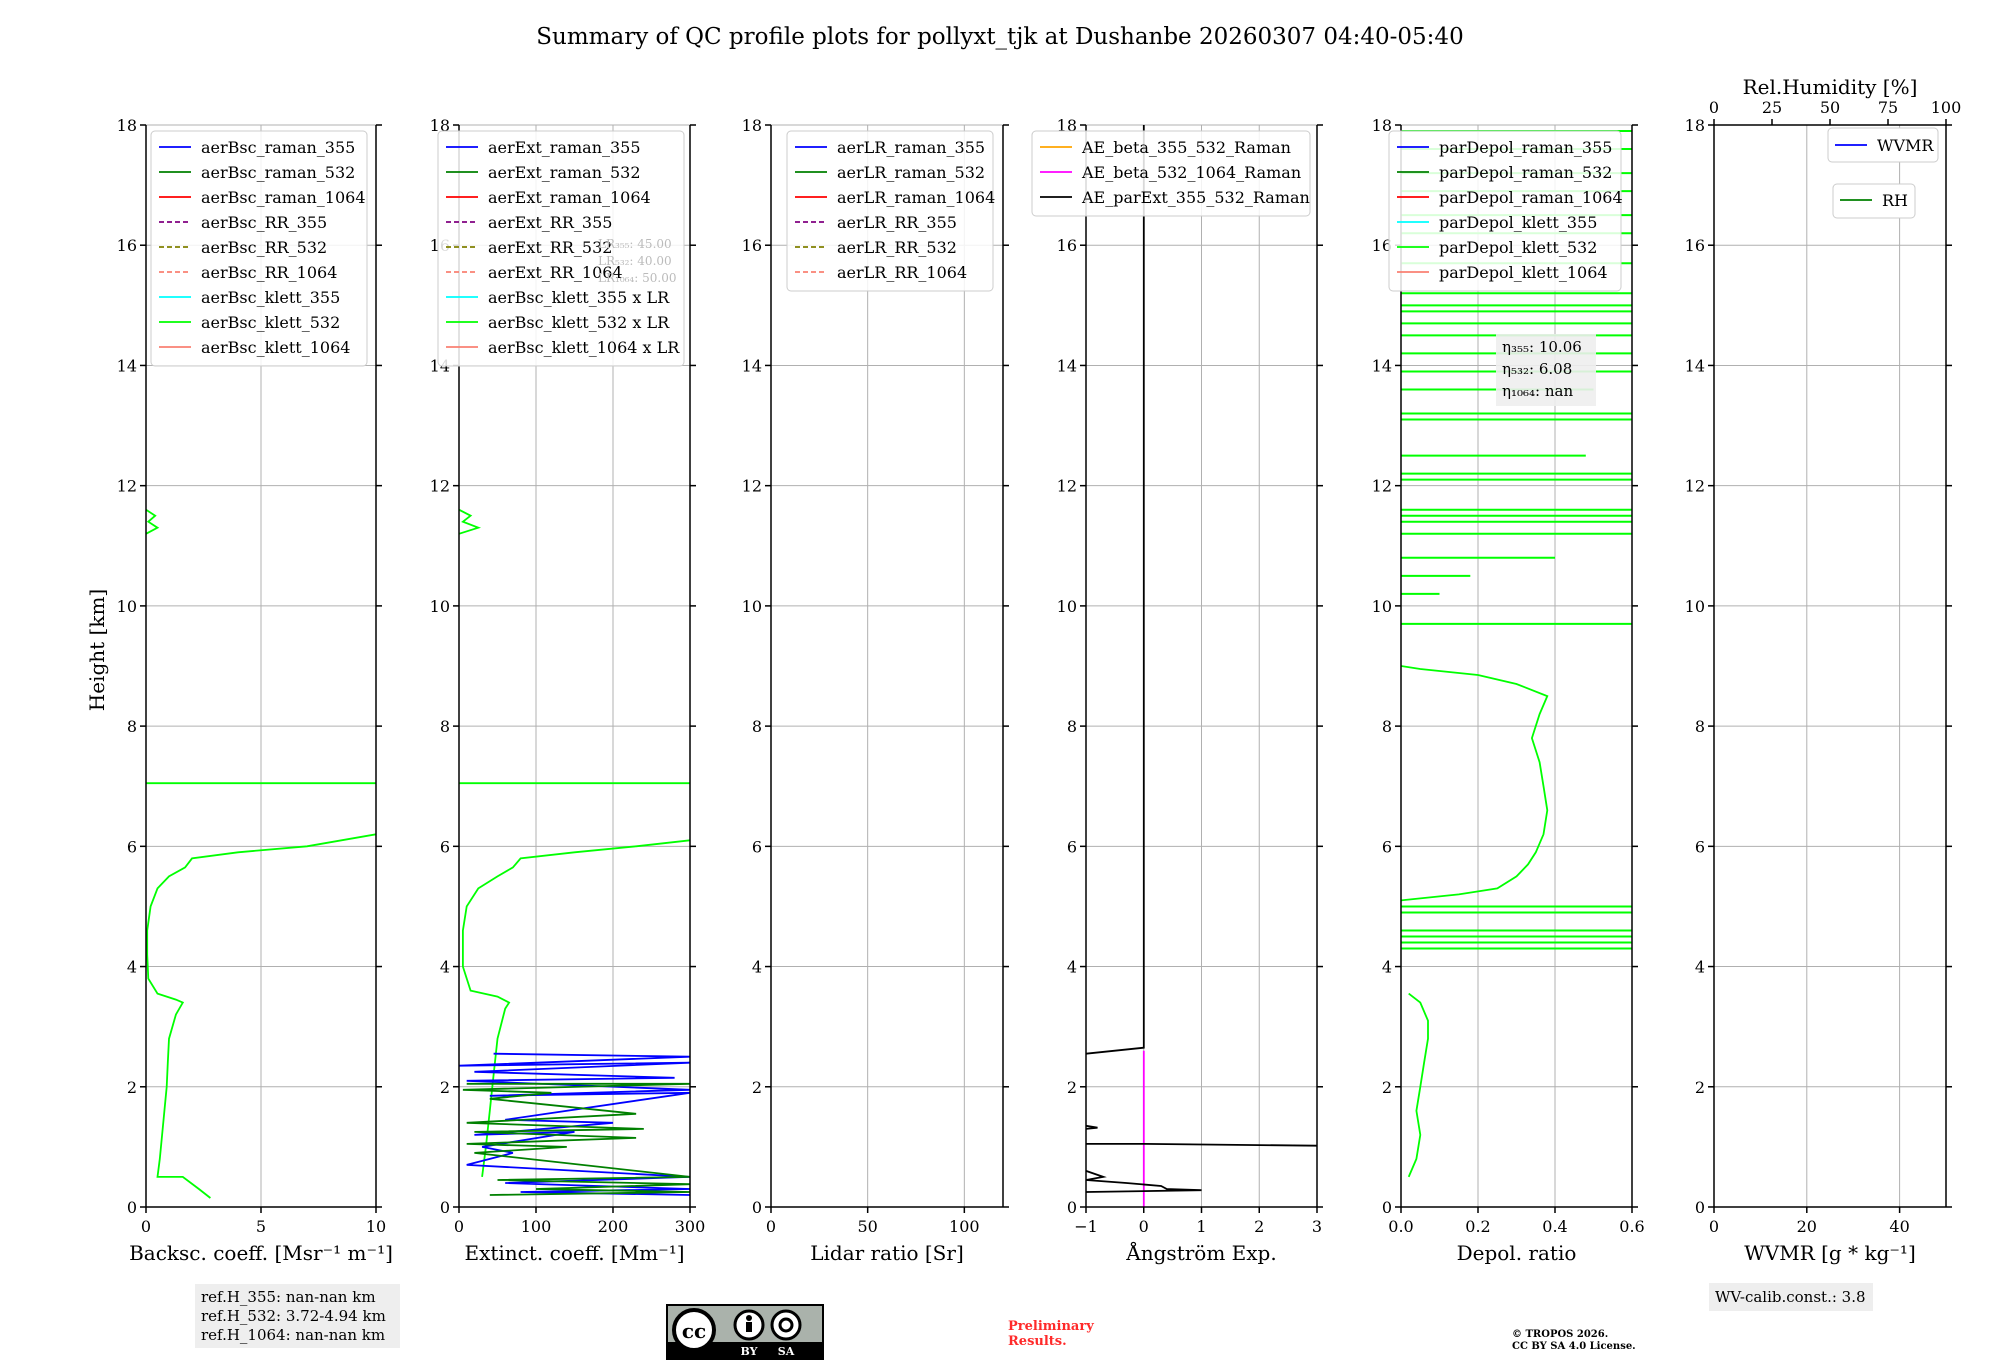 The height and width of the screenshot is (1360, 2000). What do you see at coordinates (1037, 1341) in the screenshot?
I see `preliminary-line-2: Results.` at bounding box center [1037, 1341].